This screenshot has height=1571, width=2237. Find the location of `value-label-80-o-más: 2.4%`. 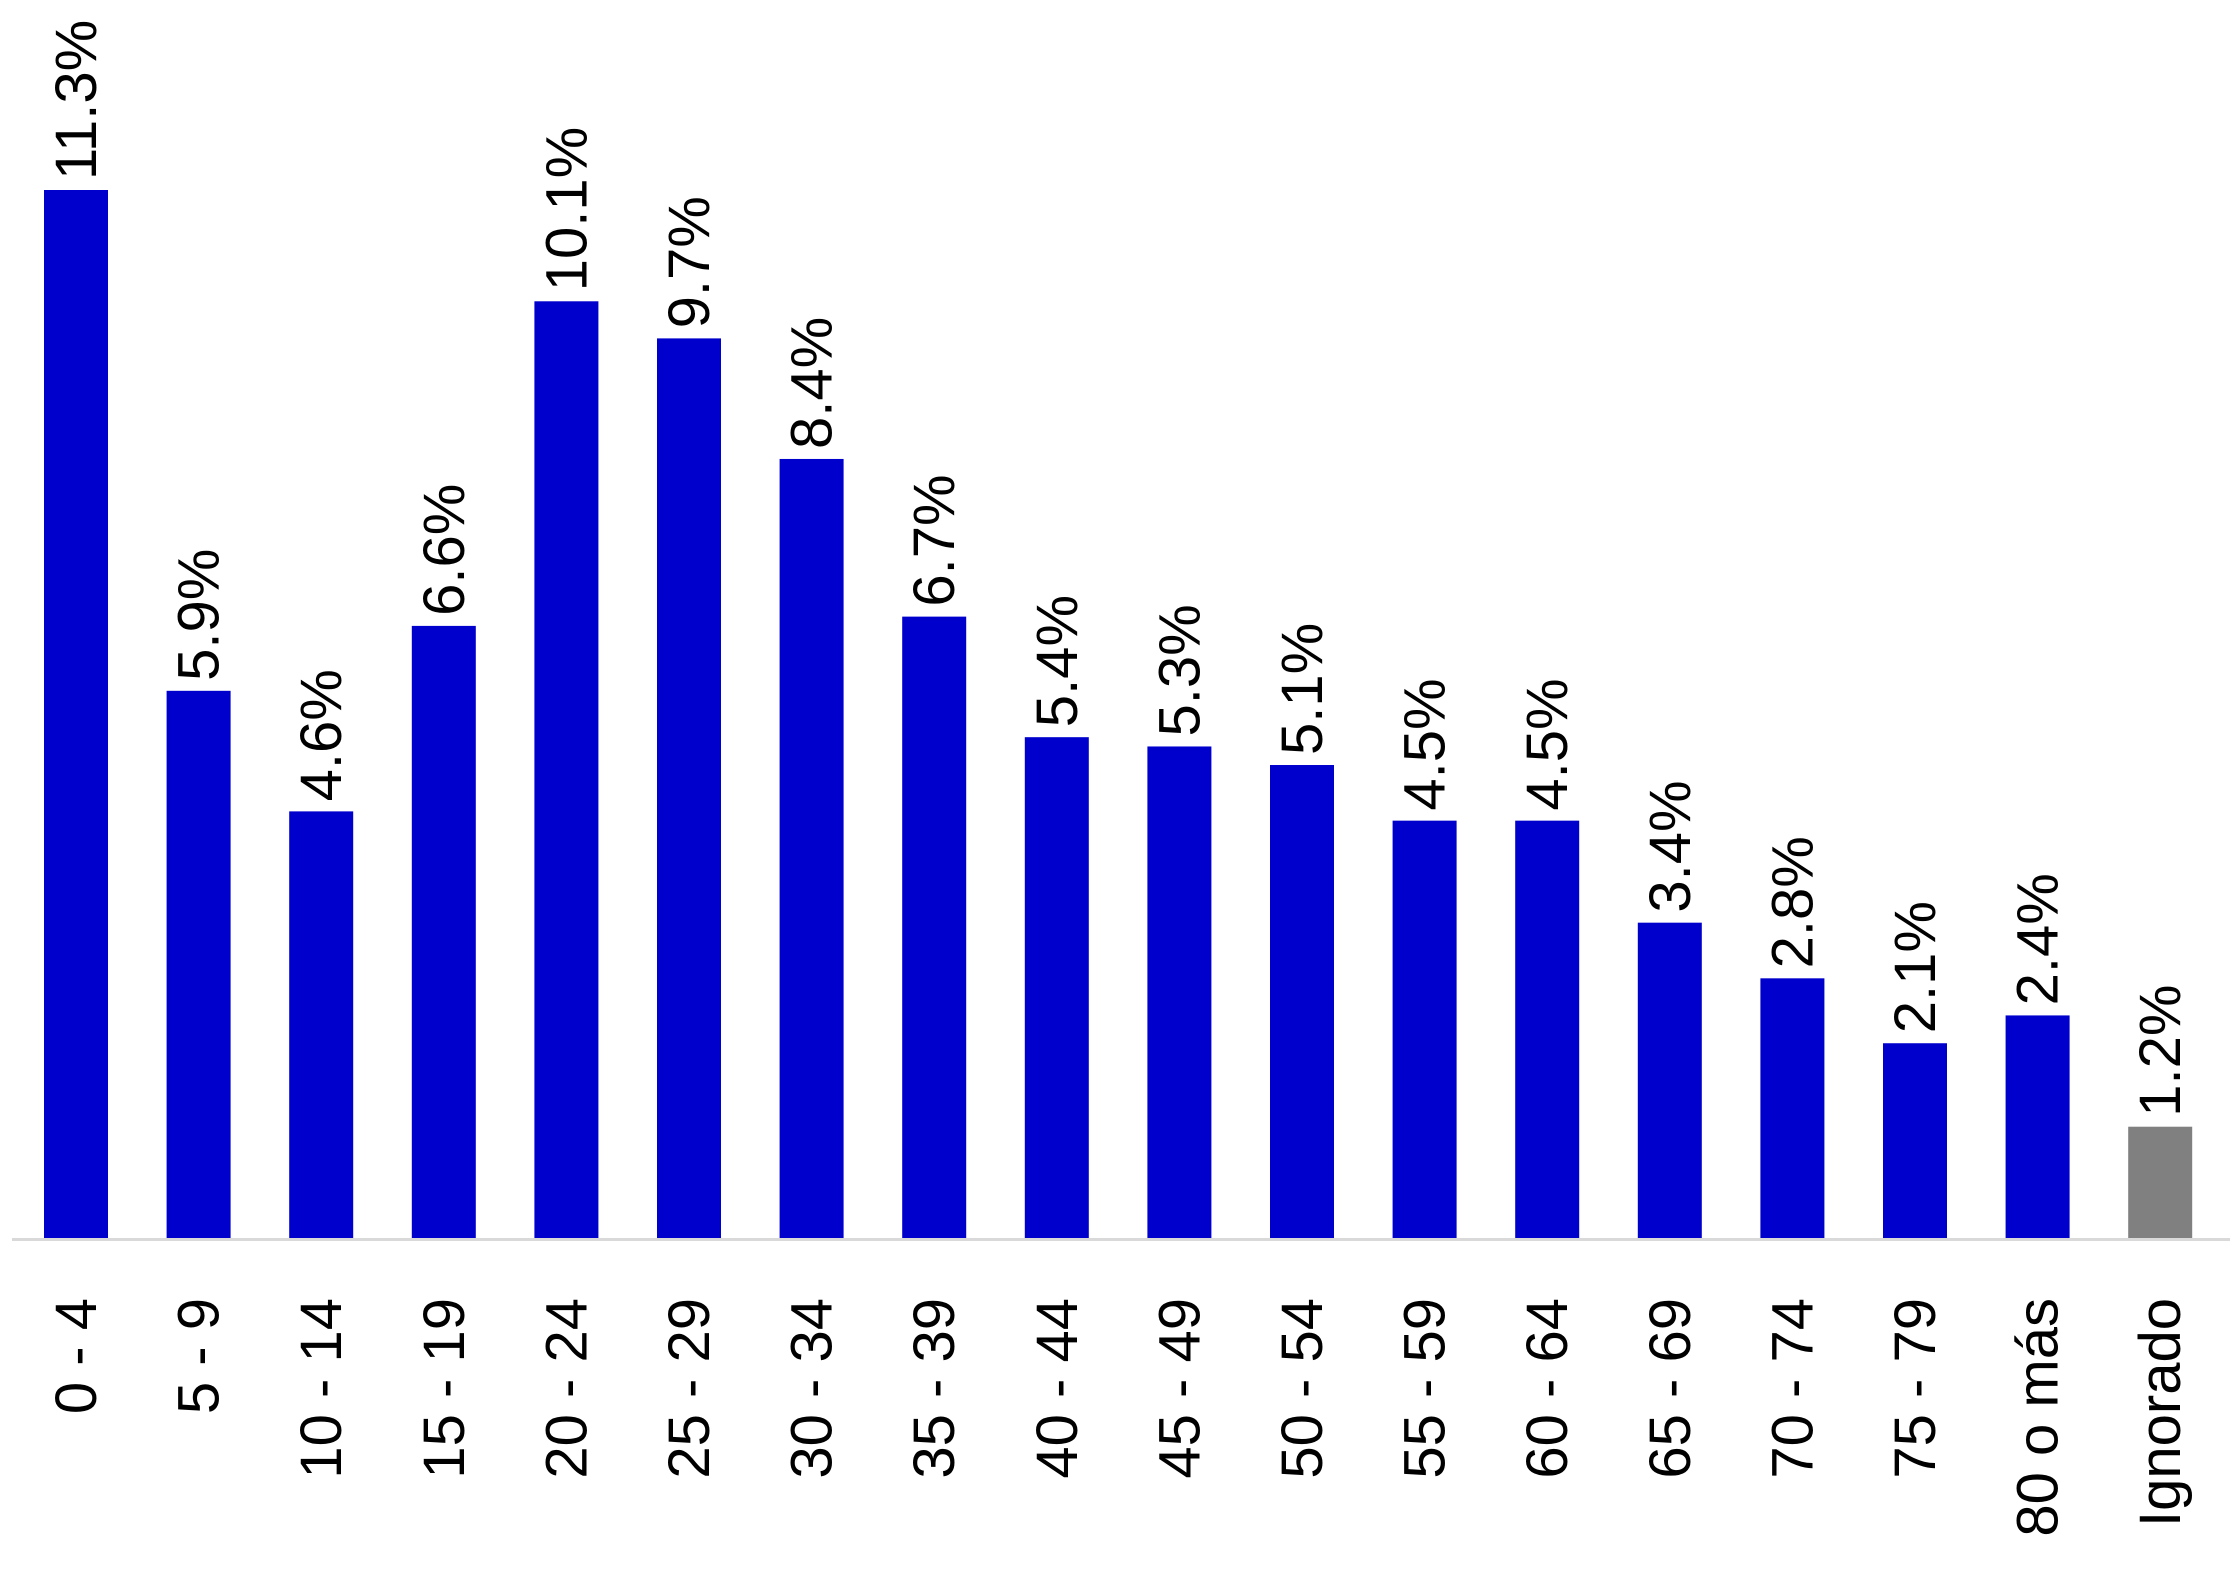

value-label-80-o-más: 2.4% is located at coordinates (2038, 939).